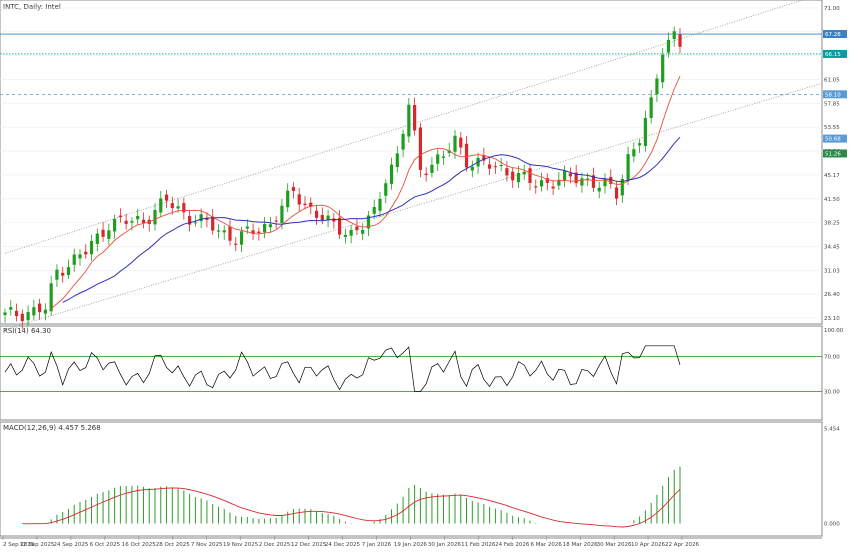  What do you see at coordinates (832, 393) in the screenshot?
I see `rsi-tick-label: 30.00` at bounding box center [832, 393].